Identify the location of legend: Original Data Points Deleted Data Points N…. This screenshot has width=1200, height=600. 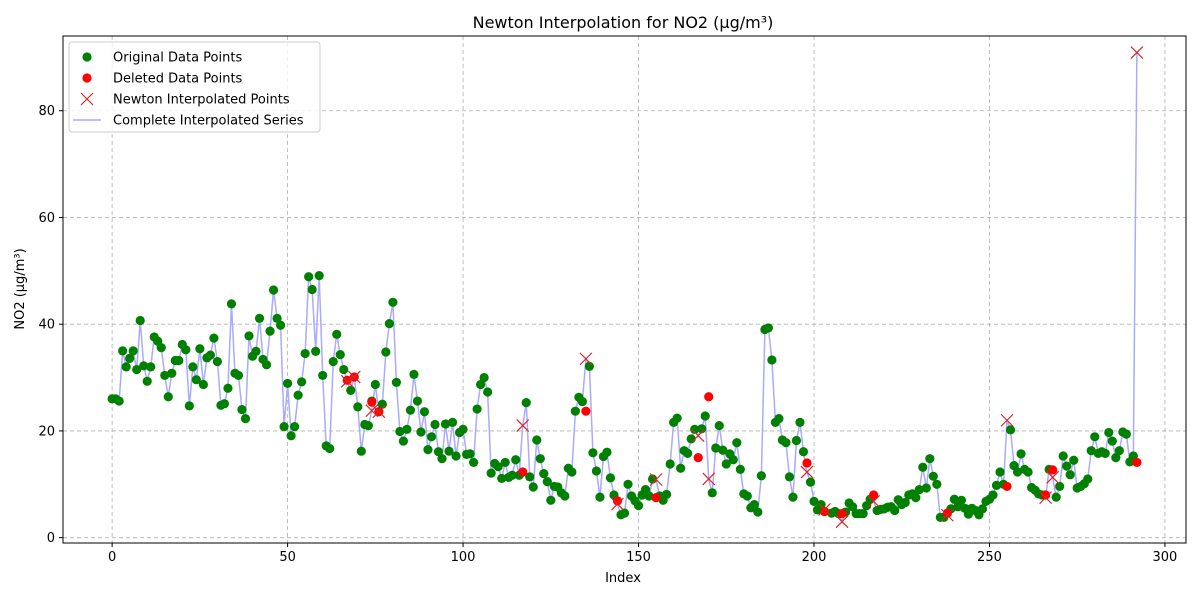
(194, 87).